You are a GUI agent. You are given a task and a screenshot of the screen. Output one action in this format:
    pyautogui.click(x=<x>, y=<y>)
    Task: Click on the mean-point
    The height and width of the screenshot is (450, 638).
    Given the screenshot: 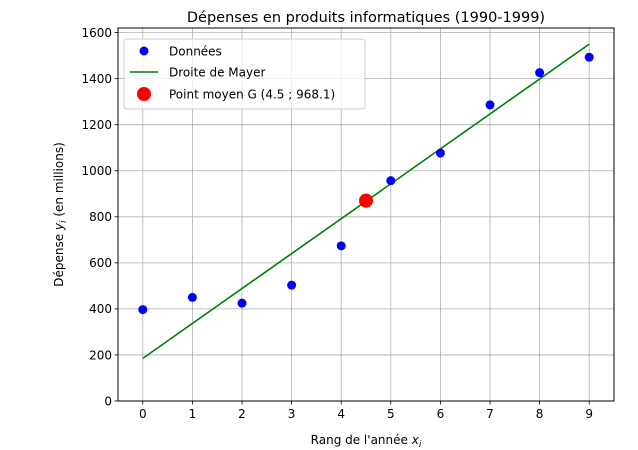 What is the action you would take?
    pyautogui.click(x=366, y=200)
    